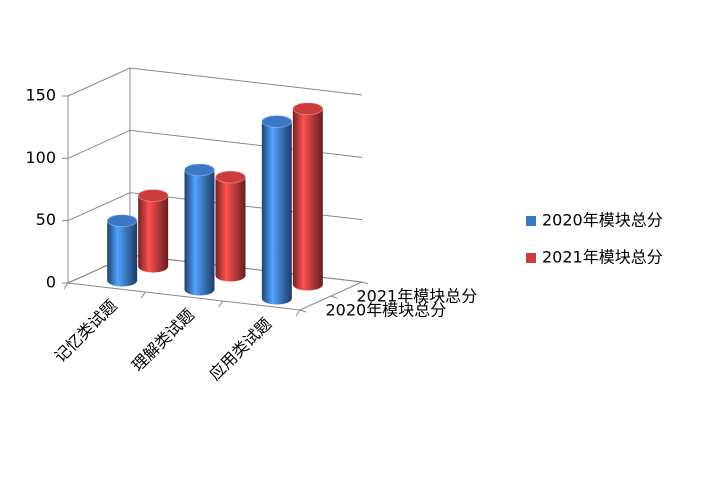  What do you see at coordinates (51, 282) in the screenshot?
I see `y-tick-label: 0` at bounding box center [51, 282].